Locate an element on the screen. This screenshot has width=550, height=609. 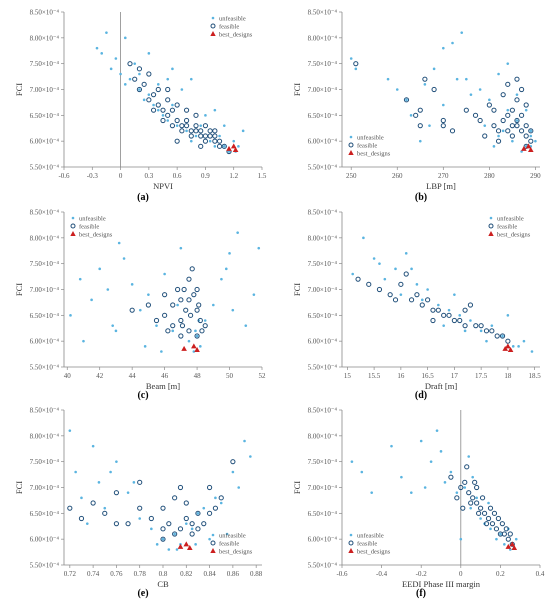
y-axis-label: FCI is located at coordinates (297, 89).